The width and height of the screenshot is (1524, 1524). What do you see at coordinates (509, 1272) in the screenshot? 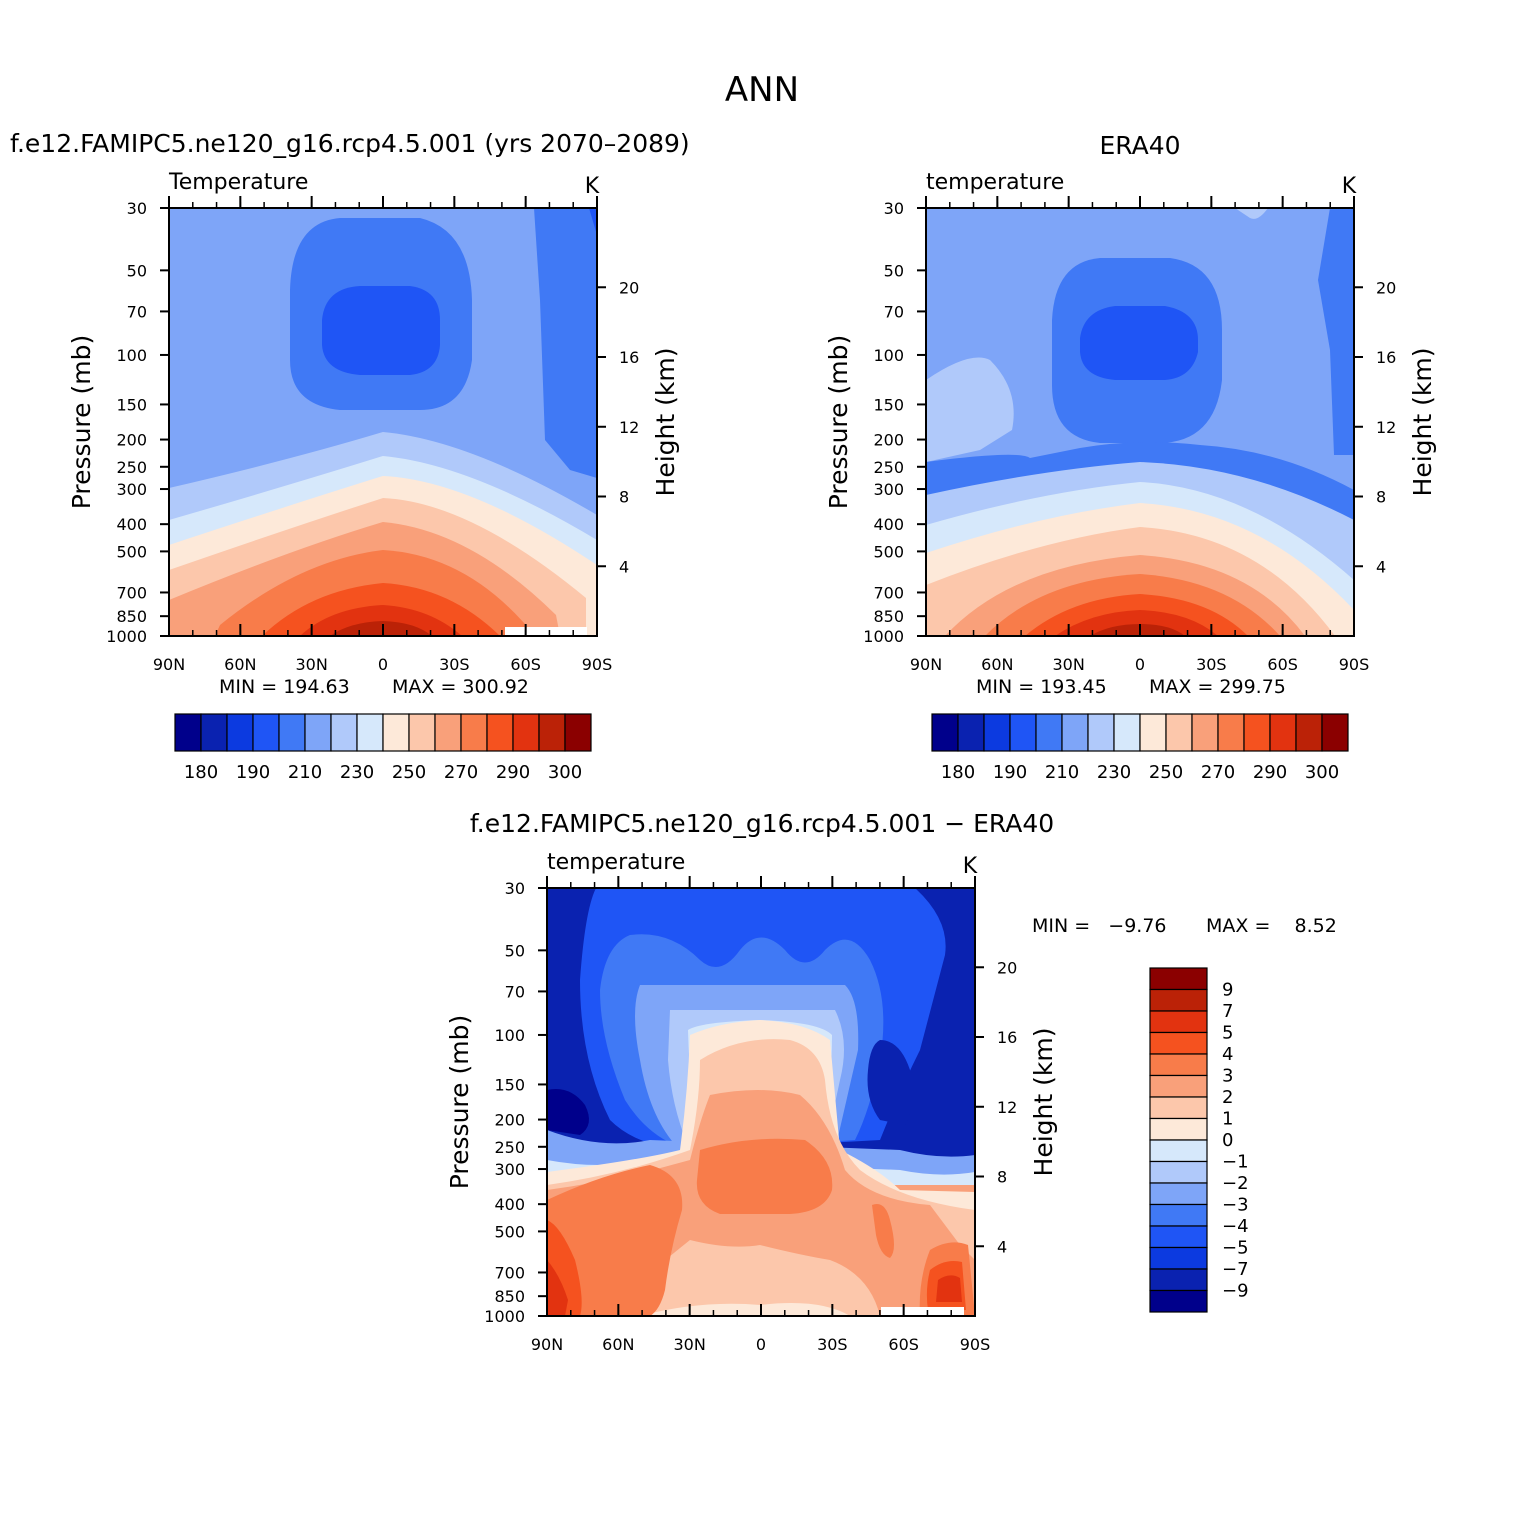
I see `y-tick-label: 700` at bounding box center [509, 1272].